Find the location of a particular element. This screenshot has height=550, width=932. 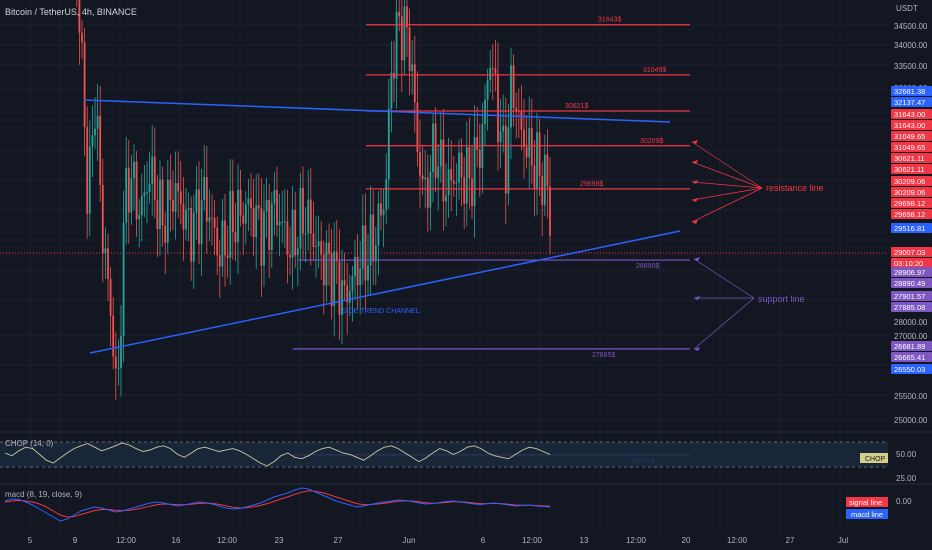

price-tag-text: 27885.08 is located at coordinates (909, 307).